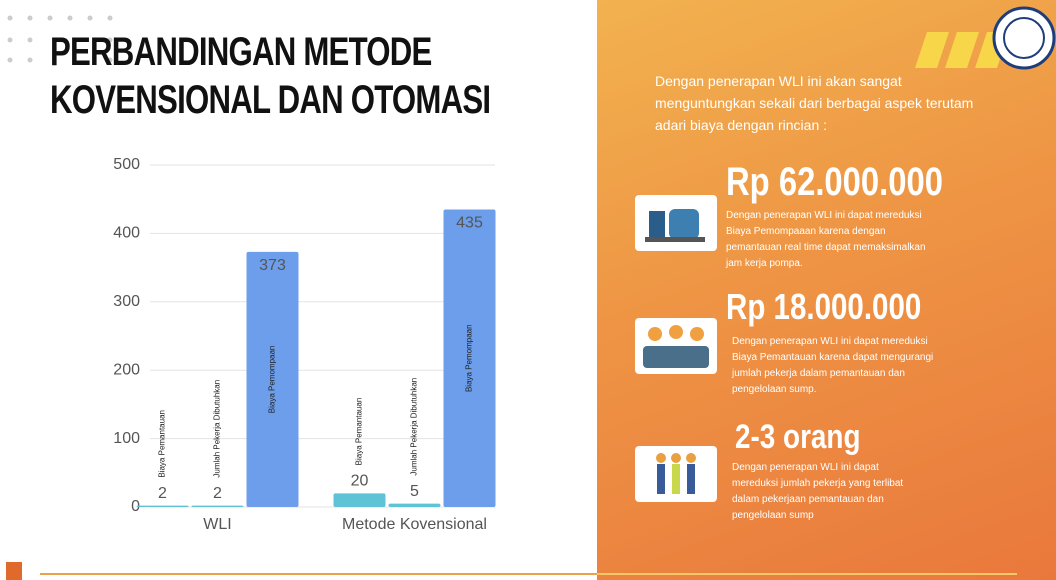  Describe the element at coordinates (469, 223) in the screenshot. I see `value-label: 435` at that location.